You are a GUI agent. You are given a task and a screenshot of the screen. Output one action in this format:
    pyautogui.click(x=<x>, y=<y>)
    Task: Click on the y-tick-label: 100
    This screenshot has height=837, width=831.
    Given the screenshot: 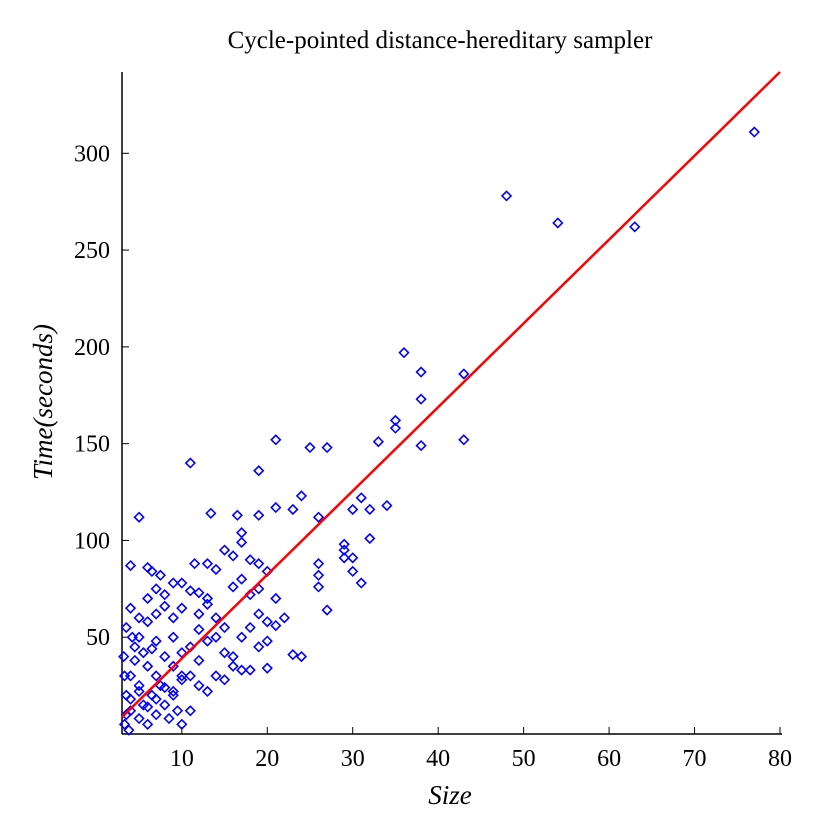 What is the action you would take?
    pyautogui.click(x=92, y=541)
    